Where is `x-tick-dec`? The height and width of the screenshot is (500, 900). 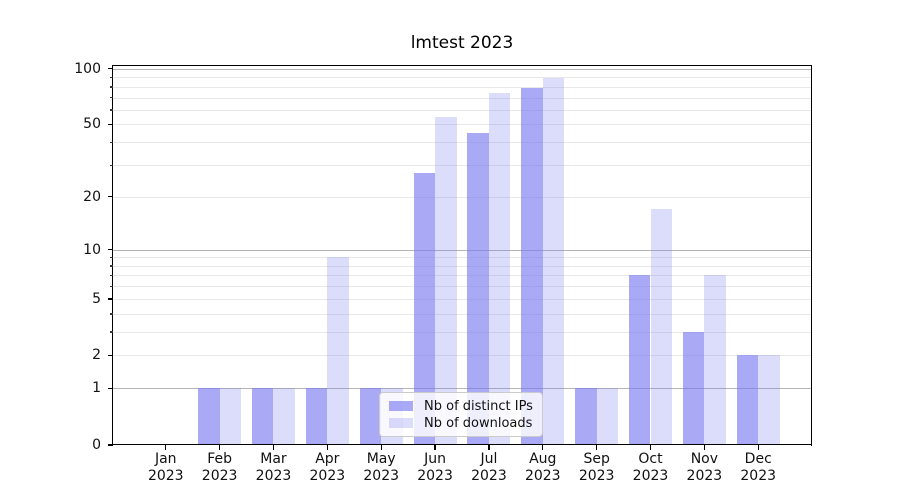
x-tick-dec is located at coordinates (758, 447).